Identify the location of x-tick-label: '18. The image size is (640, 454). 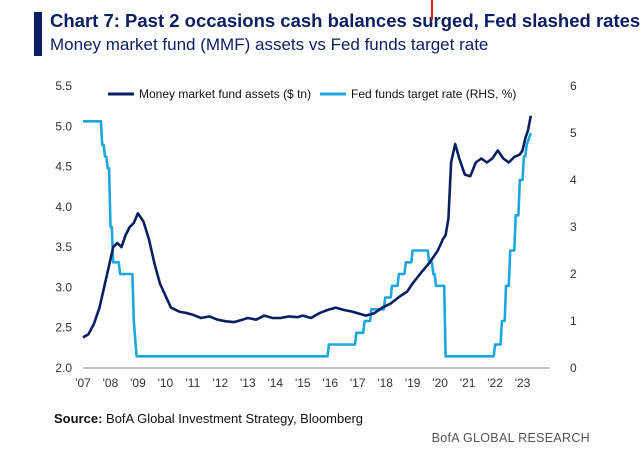
(385, 383).